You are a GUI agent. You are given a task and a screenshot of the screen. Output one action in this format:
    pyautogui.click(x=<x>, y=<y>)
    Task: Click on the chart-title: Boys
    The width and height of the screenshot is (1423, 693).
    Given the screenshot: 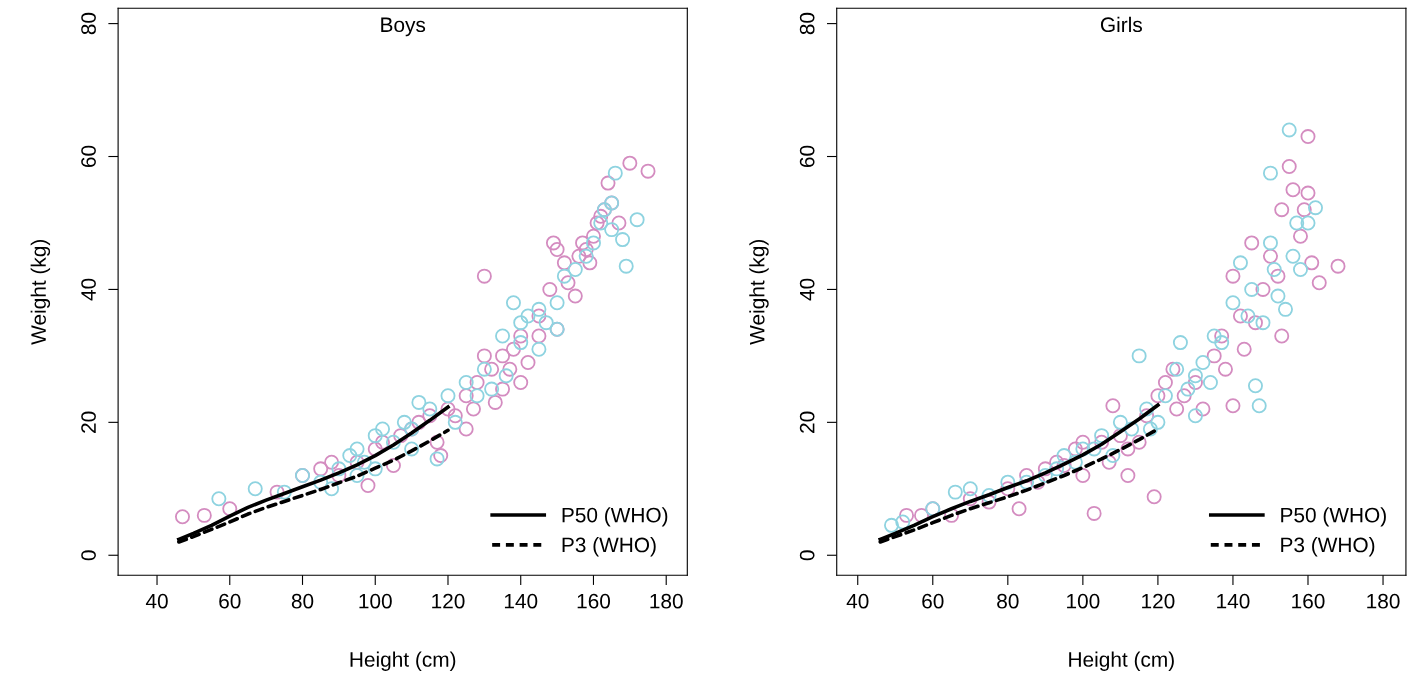 What is the action you would take?
    pyautogui.click(x=403, y=27)
    